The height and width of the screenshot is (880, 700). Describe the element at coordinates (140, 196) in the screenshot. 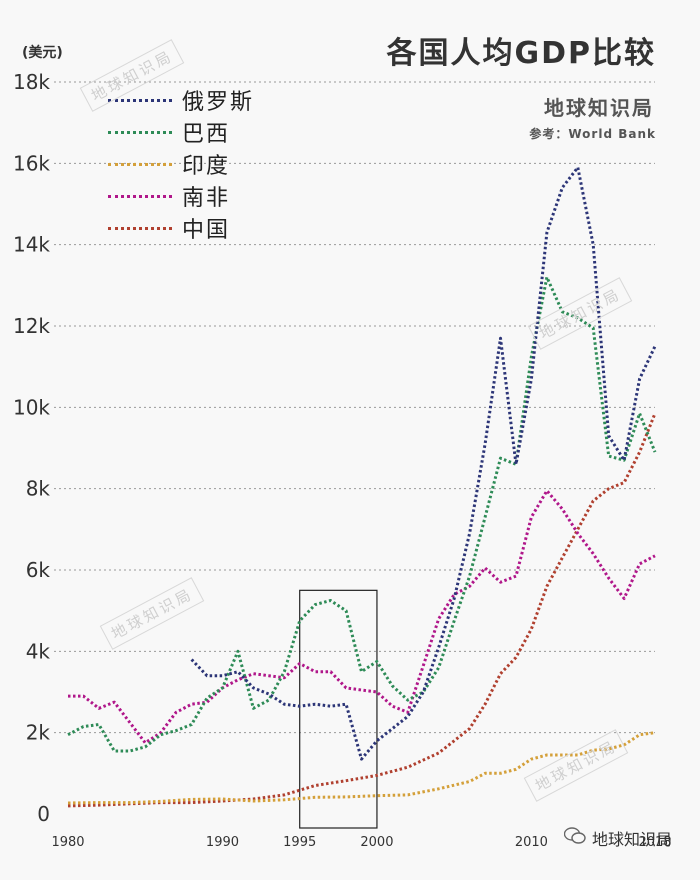

I see `legend-swatch-south-africa` at that location.